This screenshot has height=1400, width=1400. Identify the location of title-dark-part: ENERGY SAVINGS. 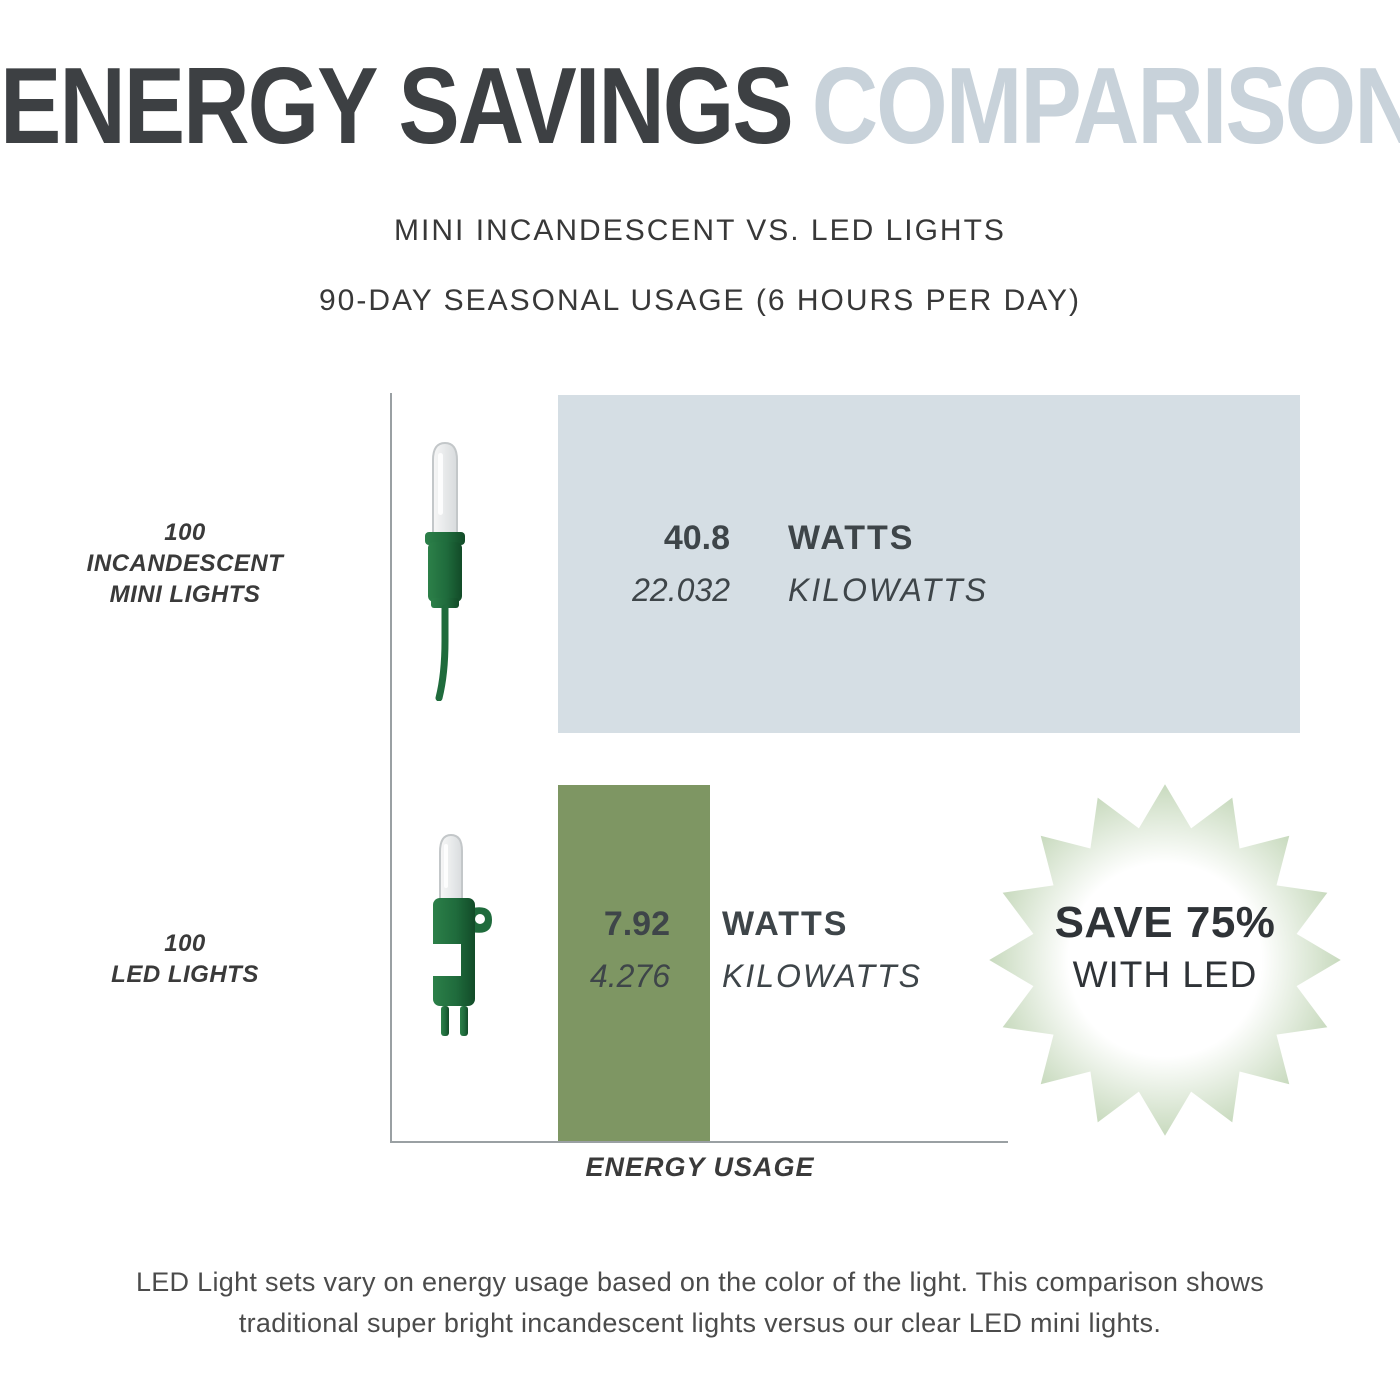
(397, 106).